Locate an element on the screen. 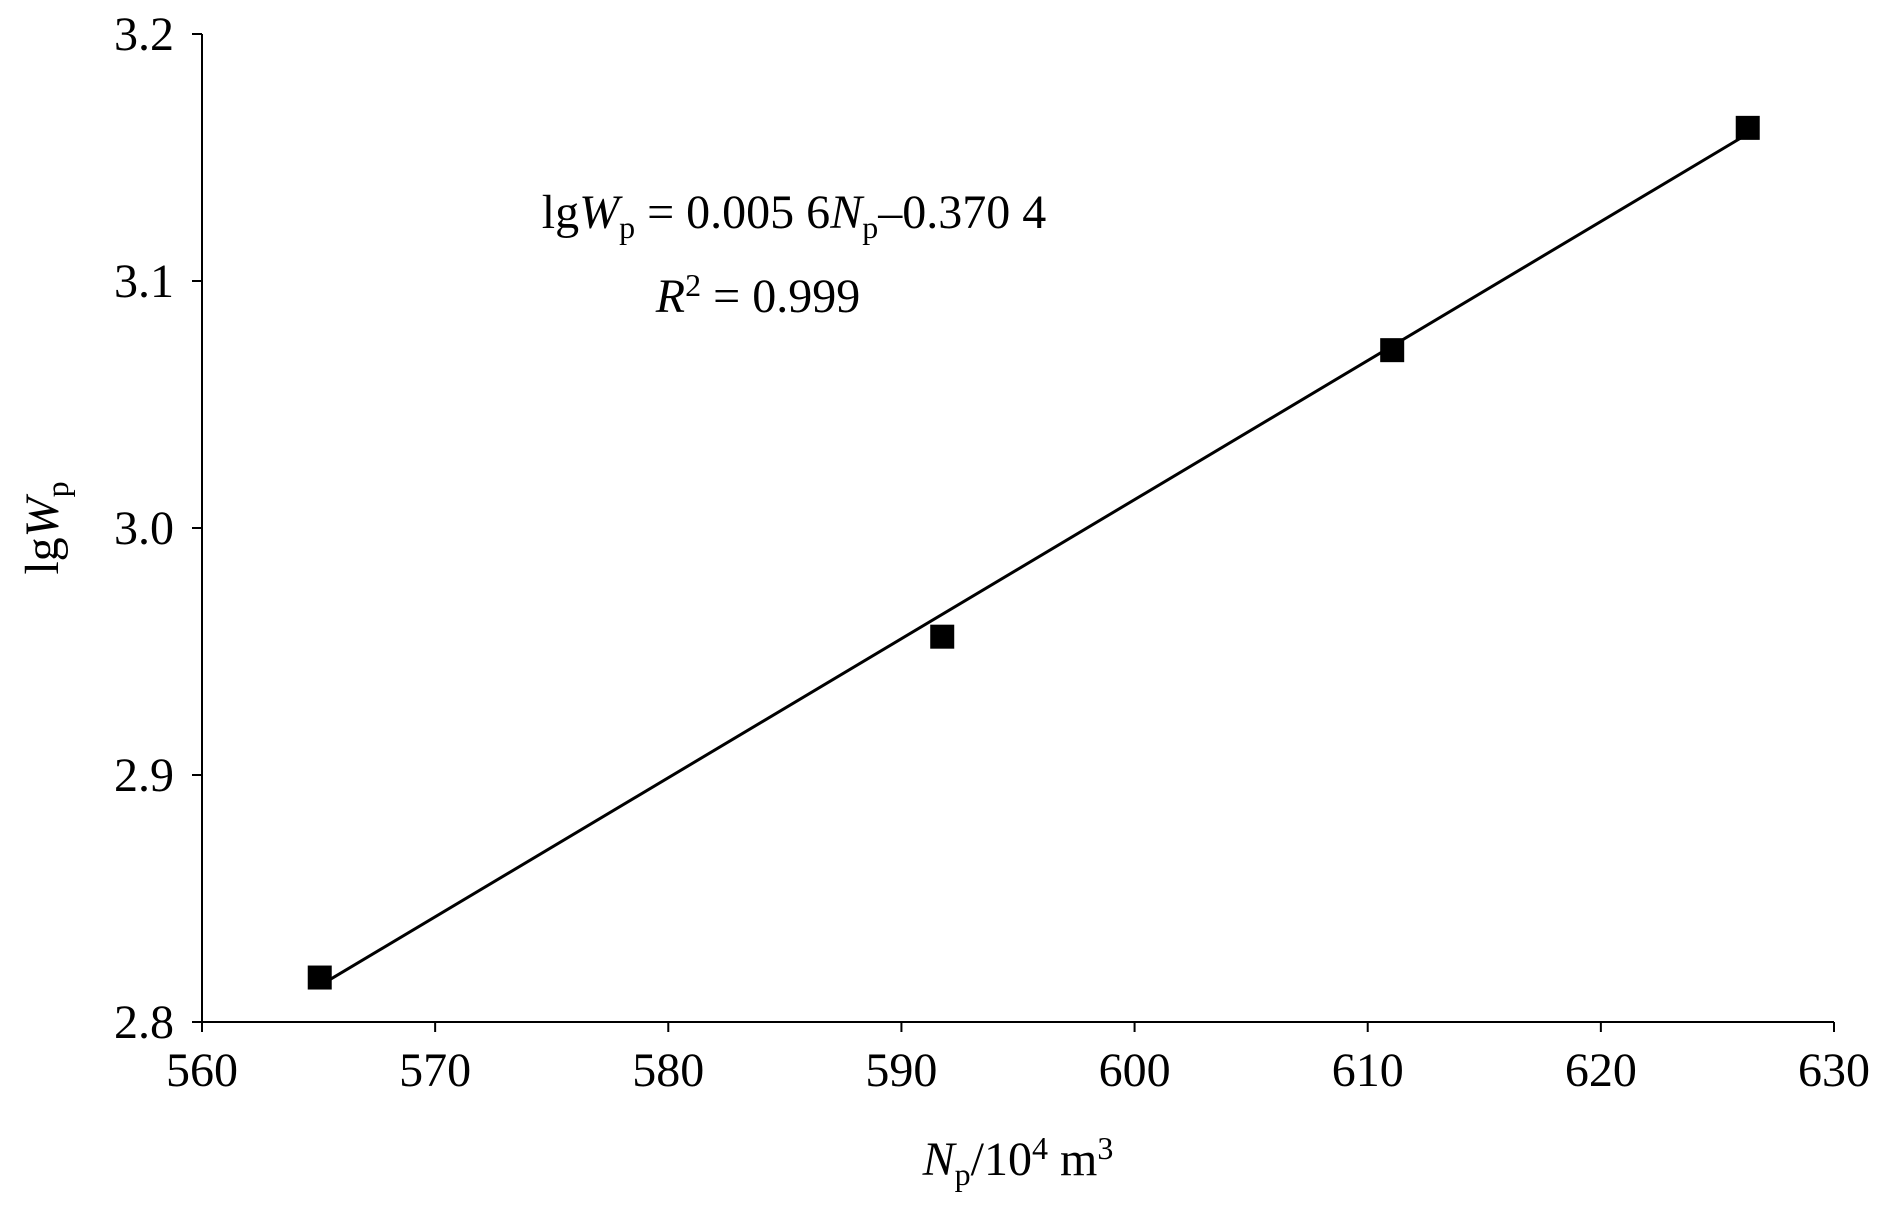  x-tick-label: 590 is located at coordinates (901, 1070).